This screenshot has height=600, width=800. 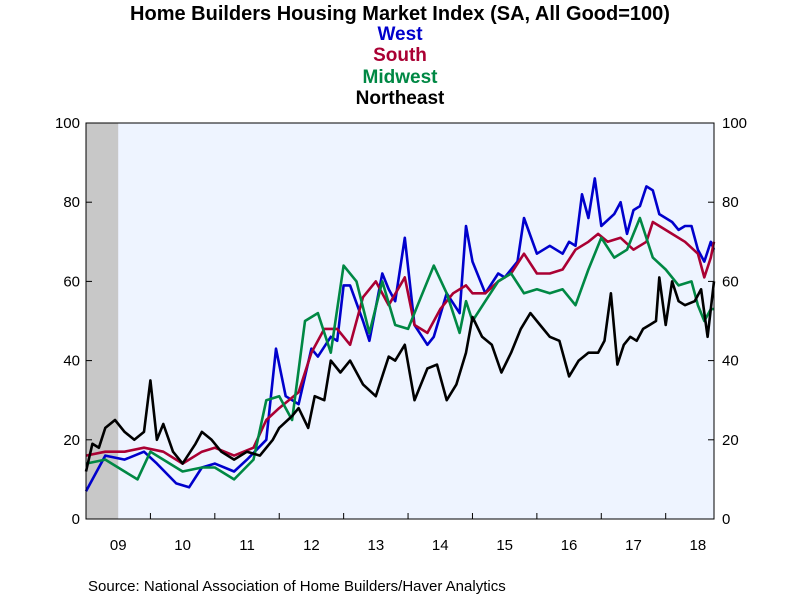 What do you see at coordinates (734, 123) in the screenshot?
I see `y-tick-label-right: 100` at bounding box center [734, 123].